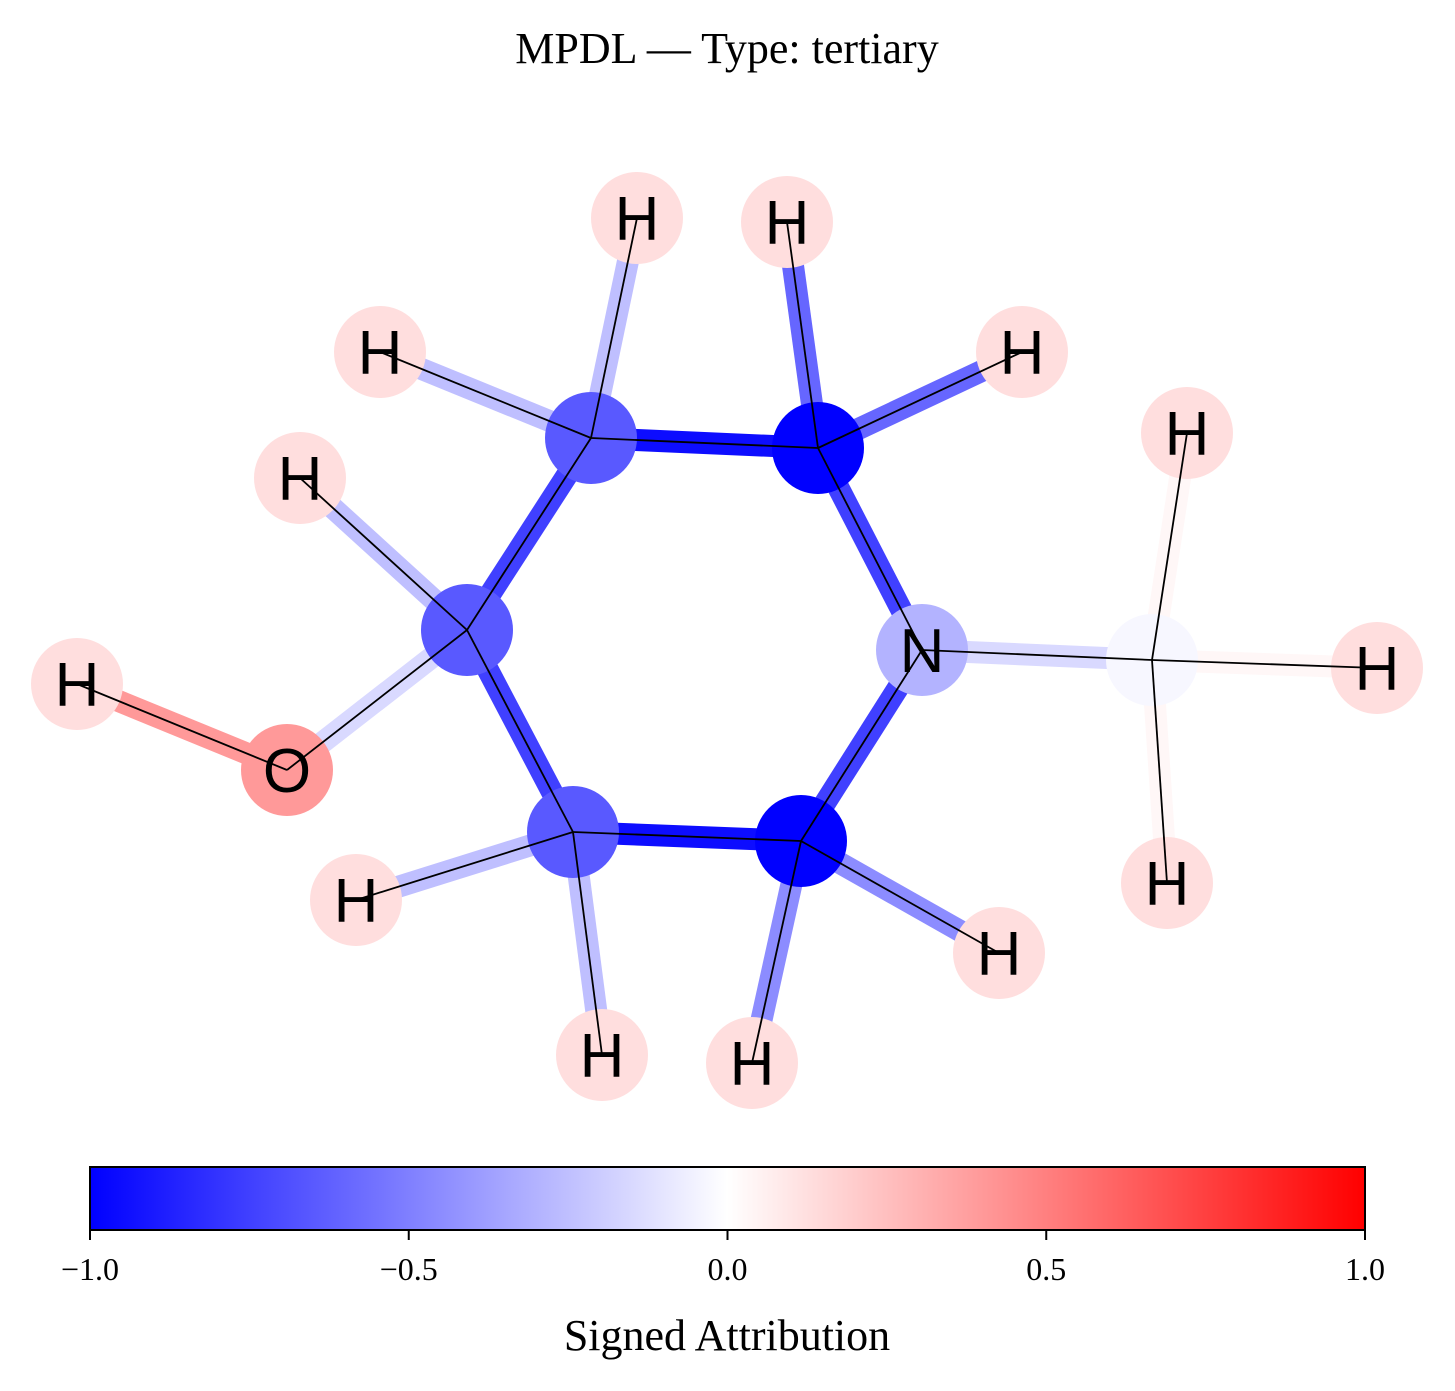  I want to click on bond-C4-H7, so click(464, 866).